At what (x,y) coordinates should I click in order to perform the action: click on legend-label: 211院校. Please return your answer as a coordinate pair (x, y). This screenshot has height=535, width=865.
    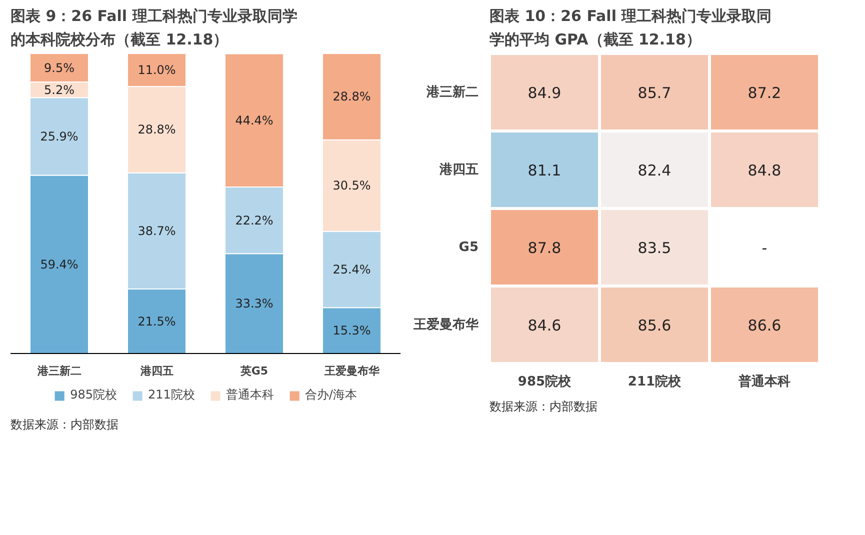
    Looking at the image, I should click on (171, 395).